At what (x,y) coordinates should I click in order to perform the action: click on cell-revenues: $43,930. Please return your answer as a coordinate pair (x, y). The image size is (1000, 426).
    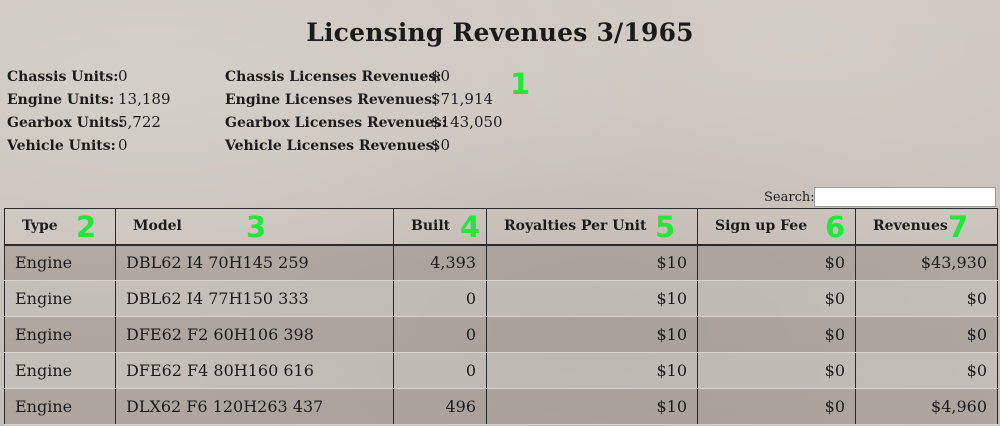
    Looking at the image, I should click on (926, 262).